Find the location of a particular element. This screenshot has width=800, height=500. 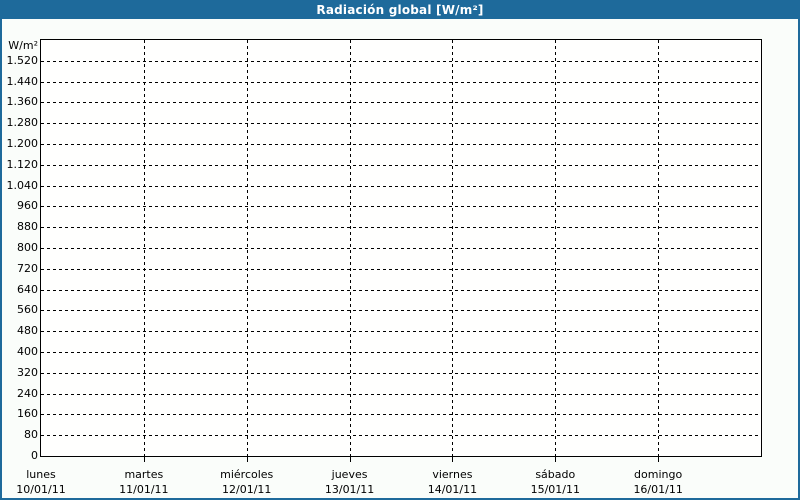

y-axis-tick-label: 320 is located at coordinates (27, 372).